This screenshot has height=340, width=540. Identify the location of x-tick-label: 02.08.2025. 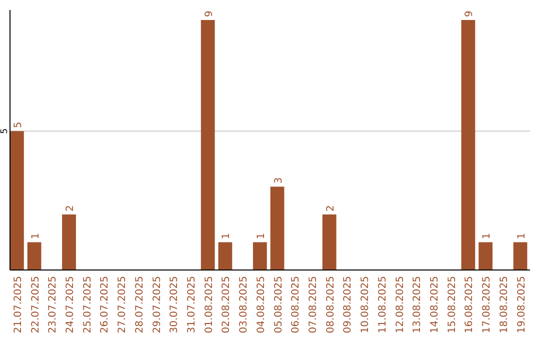
(226, 305).